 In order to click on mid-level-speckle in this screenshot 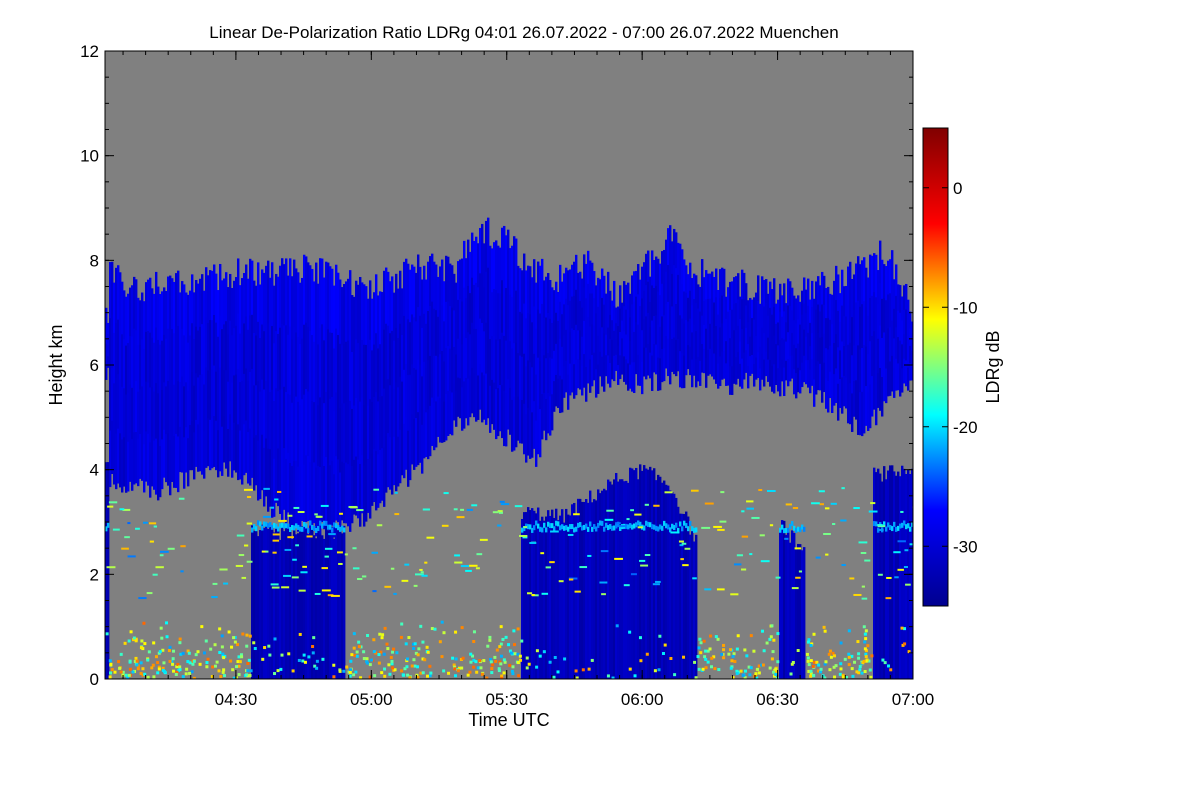, I will do `click(509, 543)`.